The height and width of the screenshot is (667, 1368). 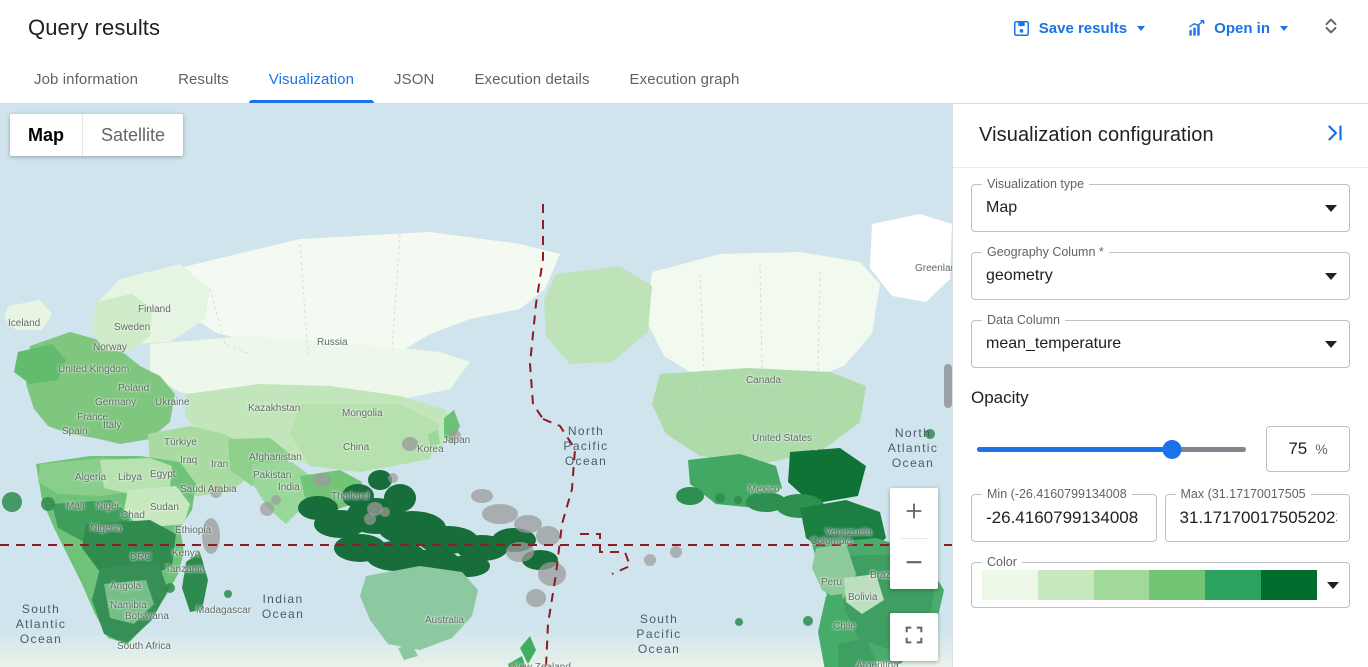 I want to click on config-panel-header: Visualization configuration, so click(x=1160, y=136).